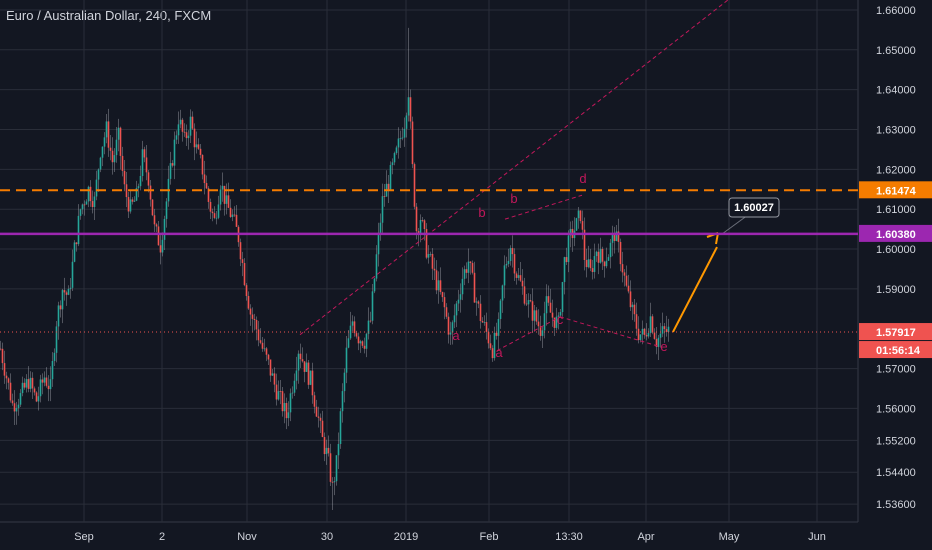  What do you see at coordinates (499, 352) in the screenshot?
I see `wave-label: a` at bounding box center [499, 352].